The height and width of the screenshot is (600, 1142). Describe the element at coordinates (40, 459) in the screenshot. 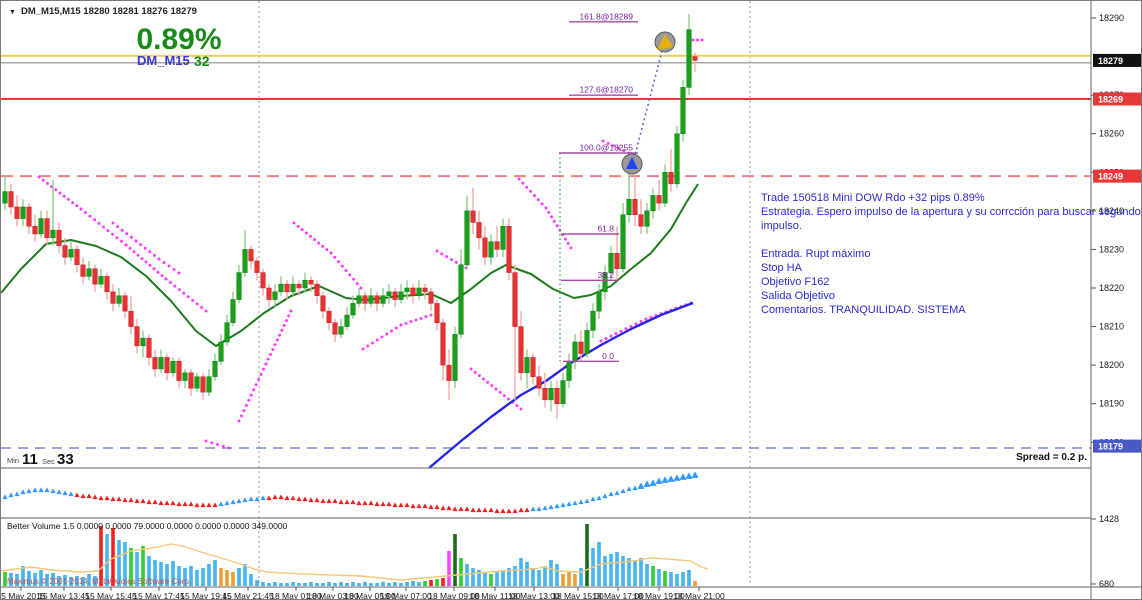

I see `candle-countdown: Min 11 Sec 33` at that location.